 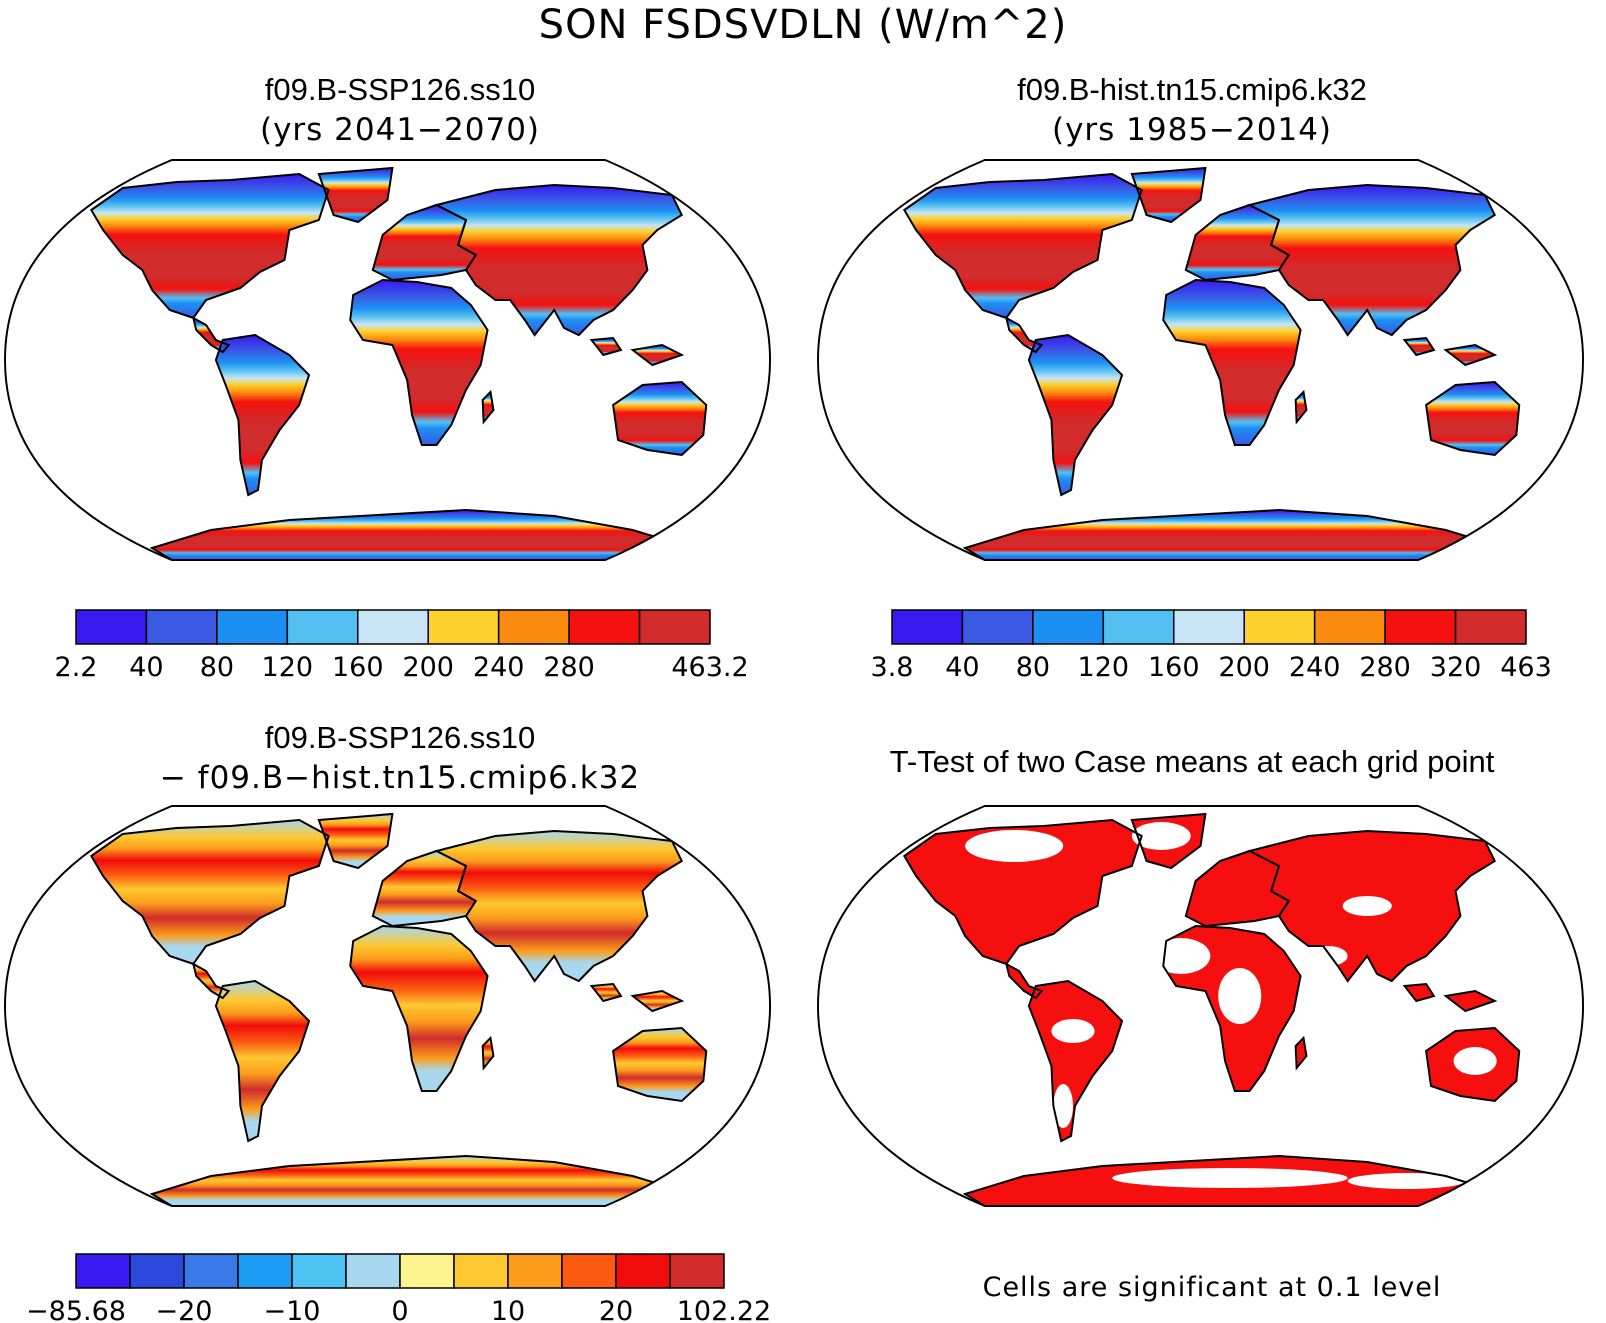 I want to click on colorbar-panel-3: −85.68 −20 −10 0 10 20 102.22, so click(x=398, y=1288).